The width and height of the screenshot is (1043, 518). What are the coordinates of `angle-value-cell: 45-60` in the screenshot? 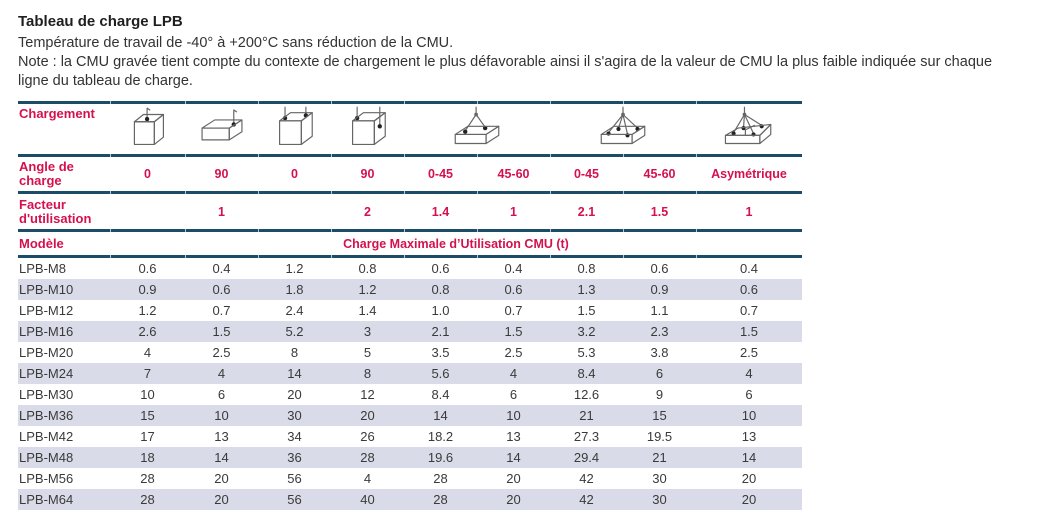 It's located at (659, 174).